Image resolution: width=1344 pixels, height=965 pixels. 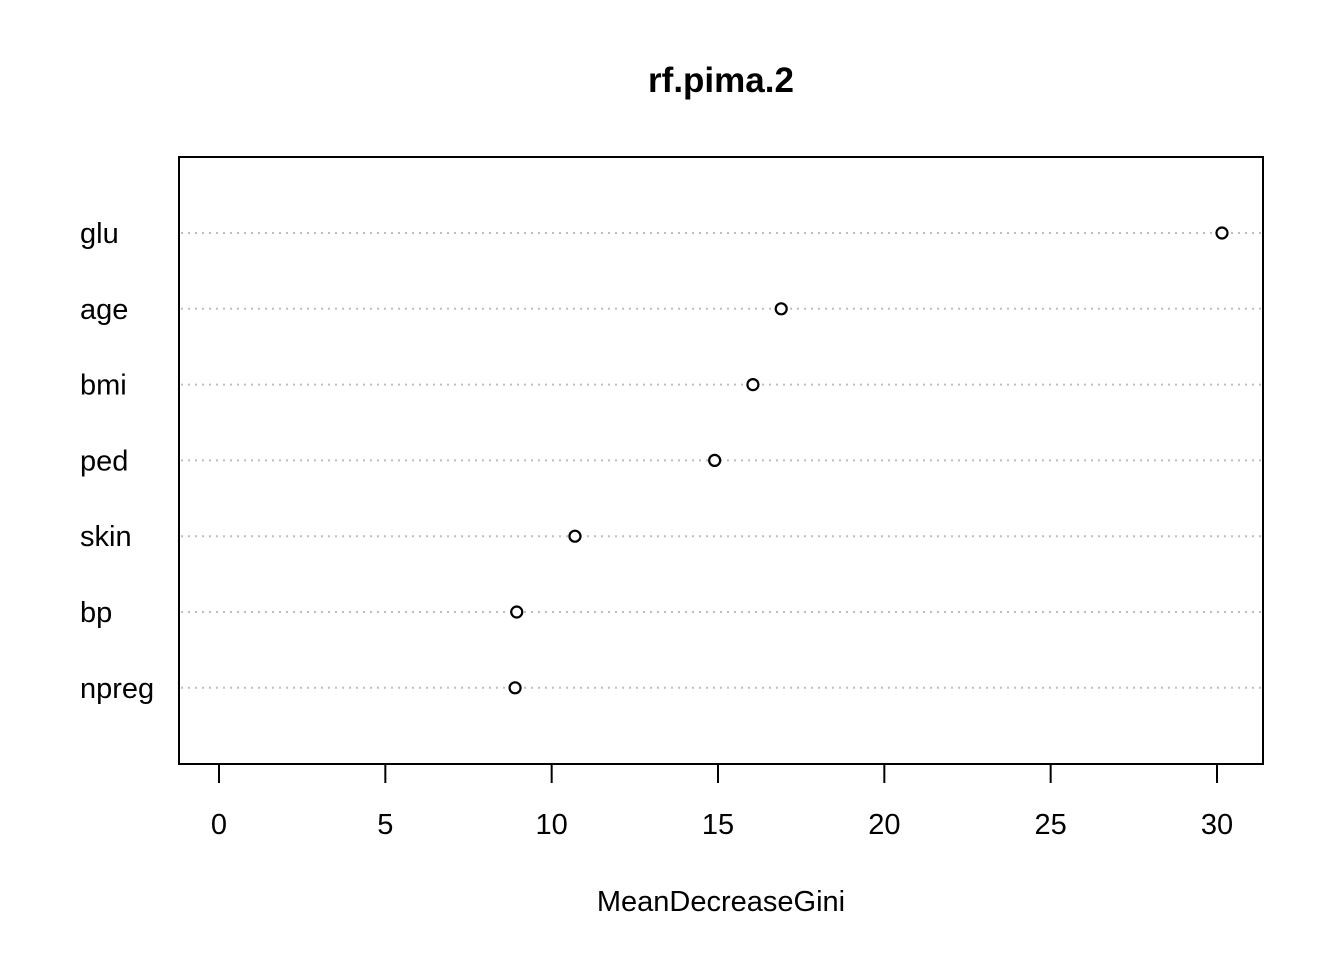 What do you see at coordinates (575, 536) in the screenshot?
I see `data-point-skin` at bounding box center [575, 536].